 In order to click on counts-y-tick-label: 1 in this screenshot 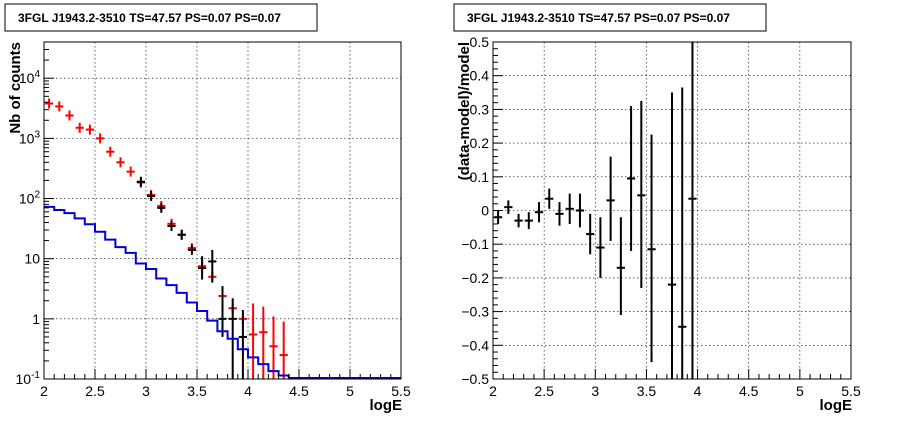, I will do `click(36, 319)`.